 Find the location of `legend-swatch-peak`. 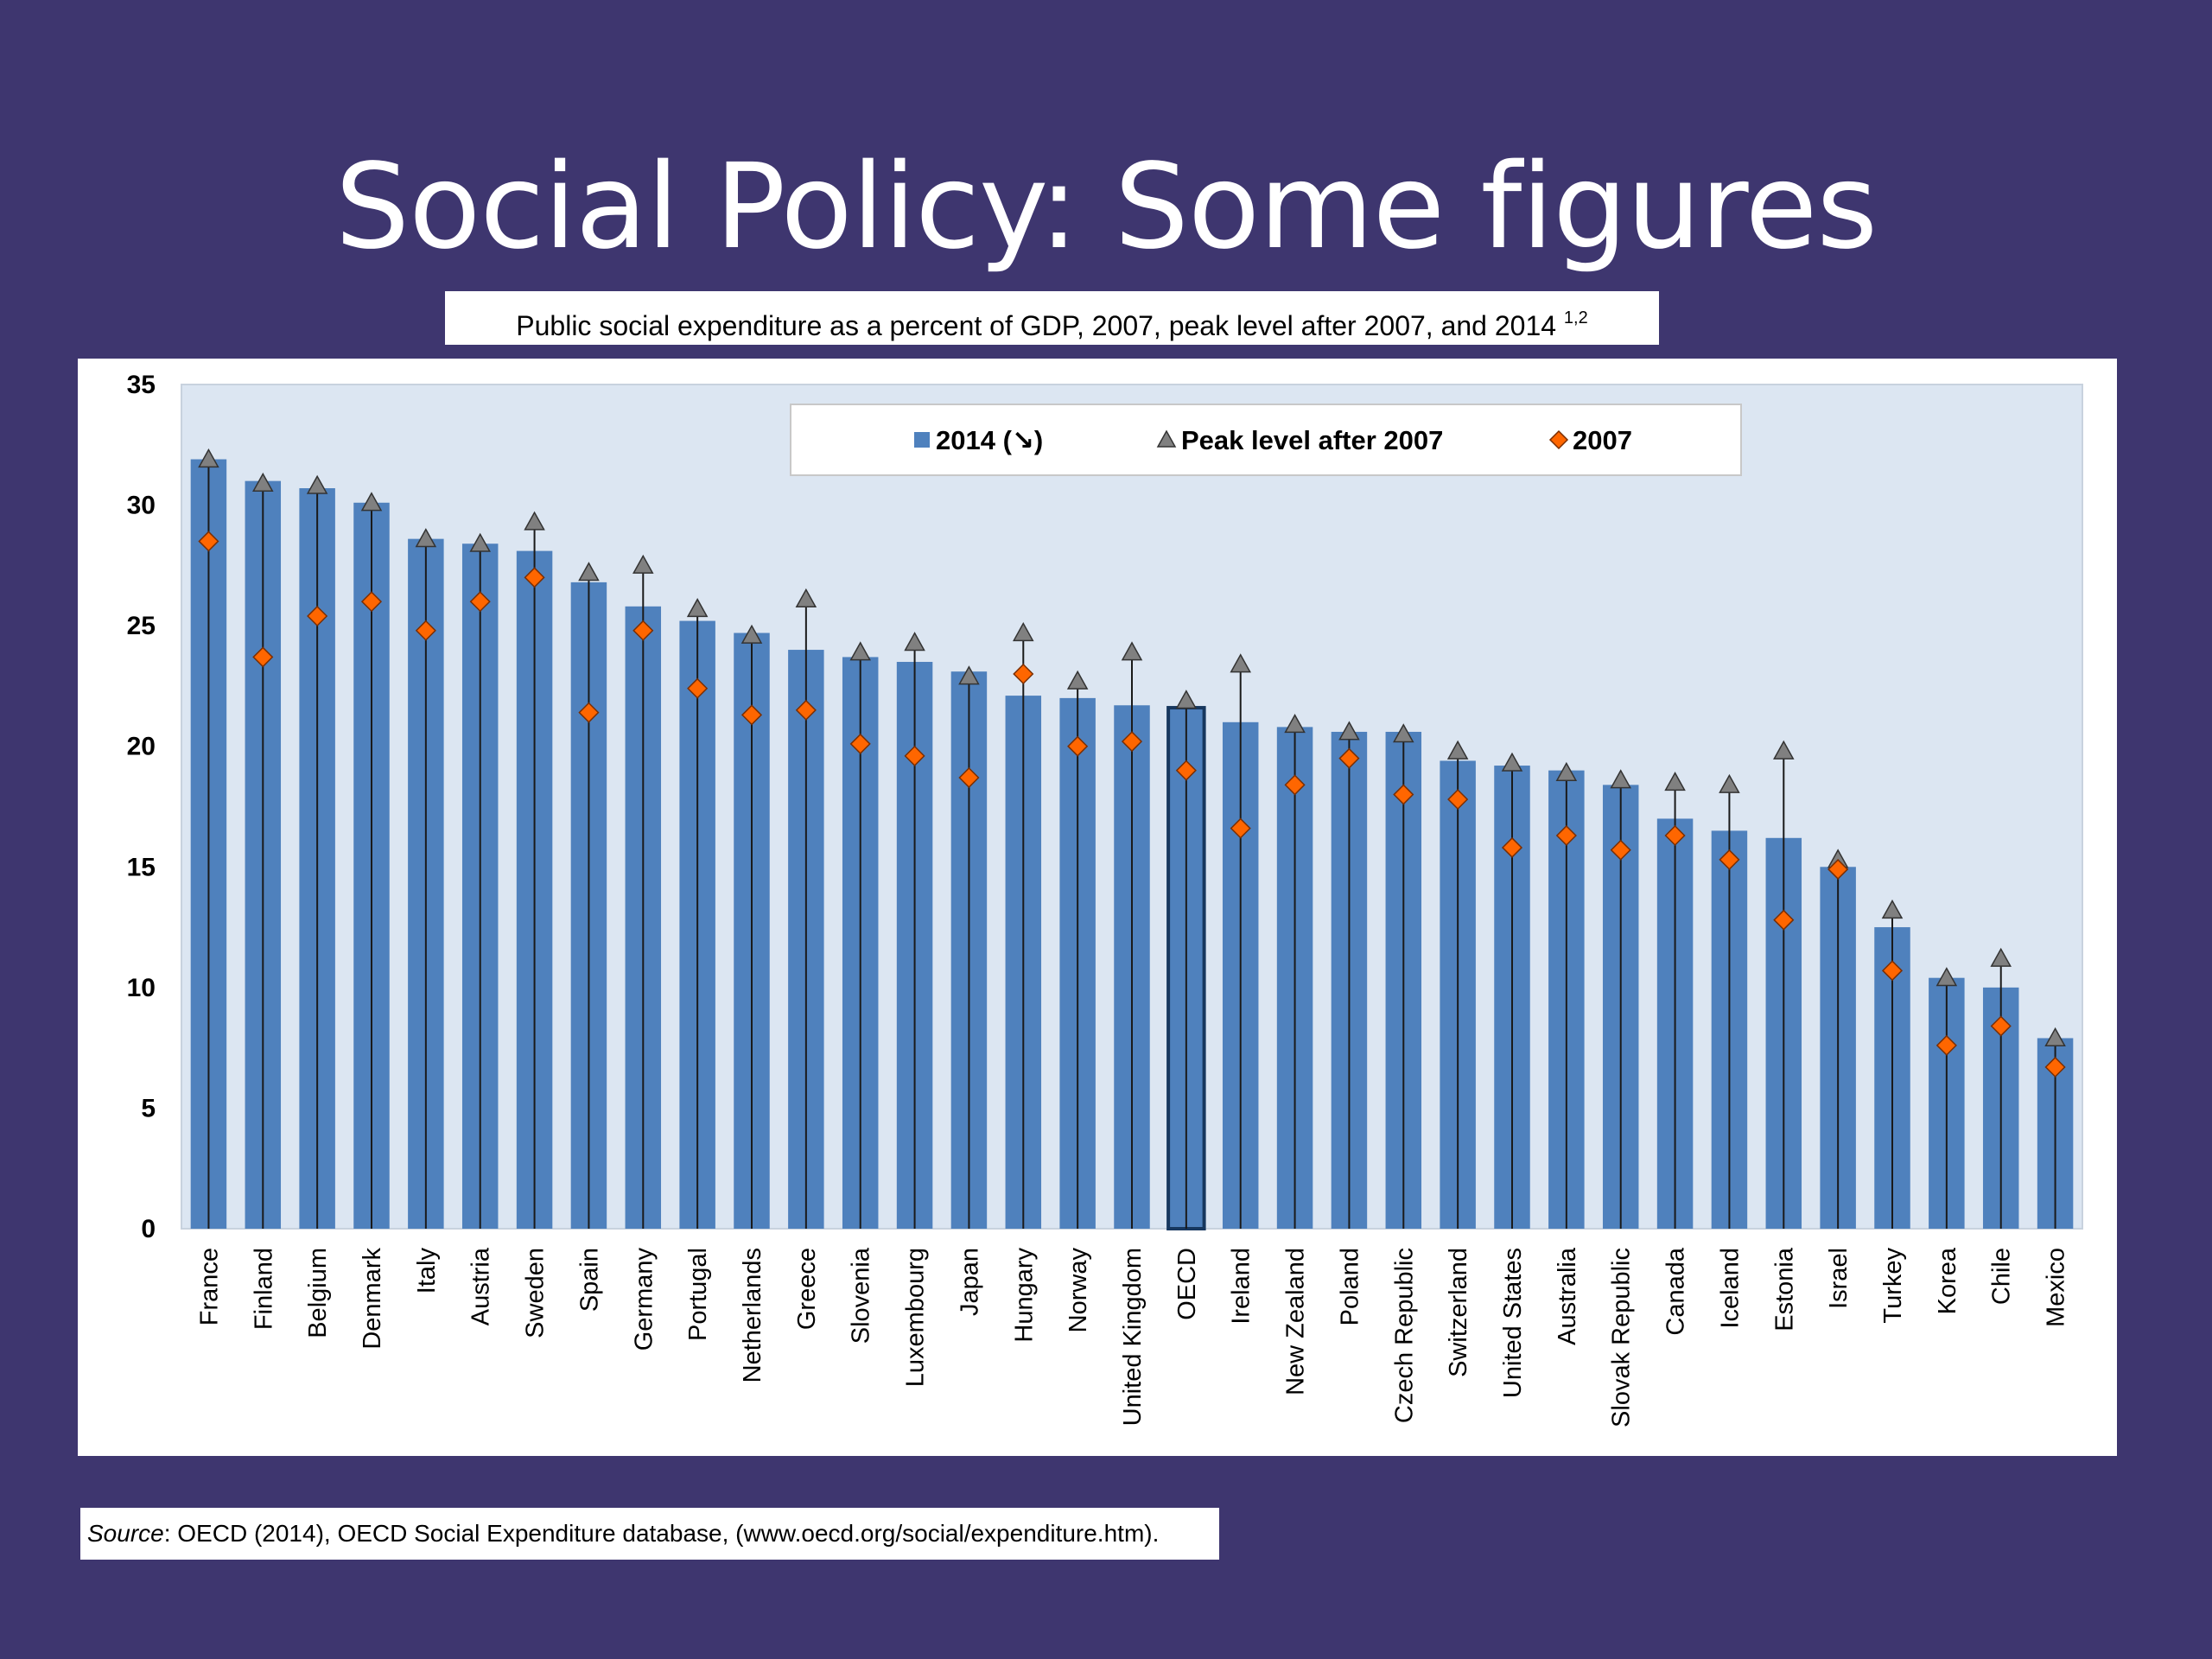

legend-swatch-peak is located at coordinates (1166, 438).